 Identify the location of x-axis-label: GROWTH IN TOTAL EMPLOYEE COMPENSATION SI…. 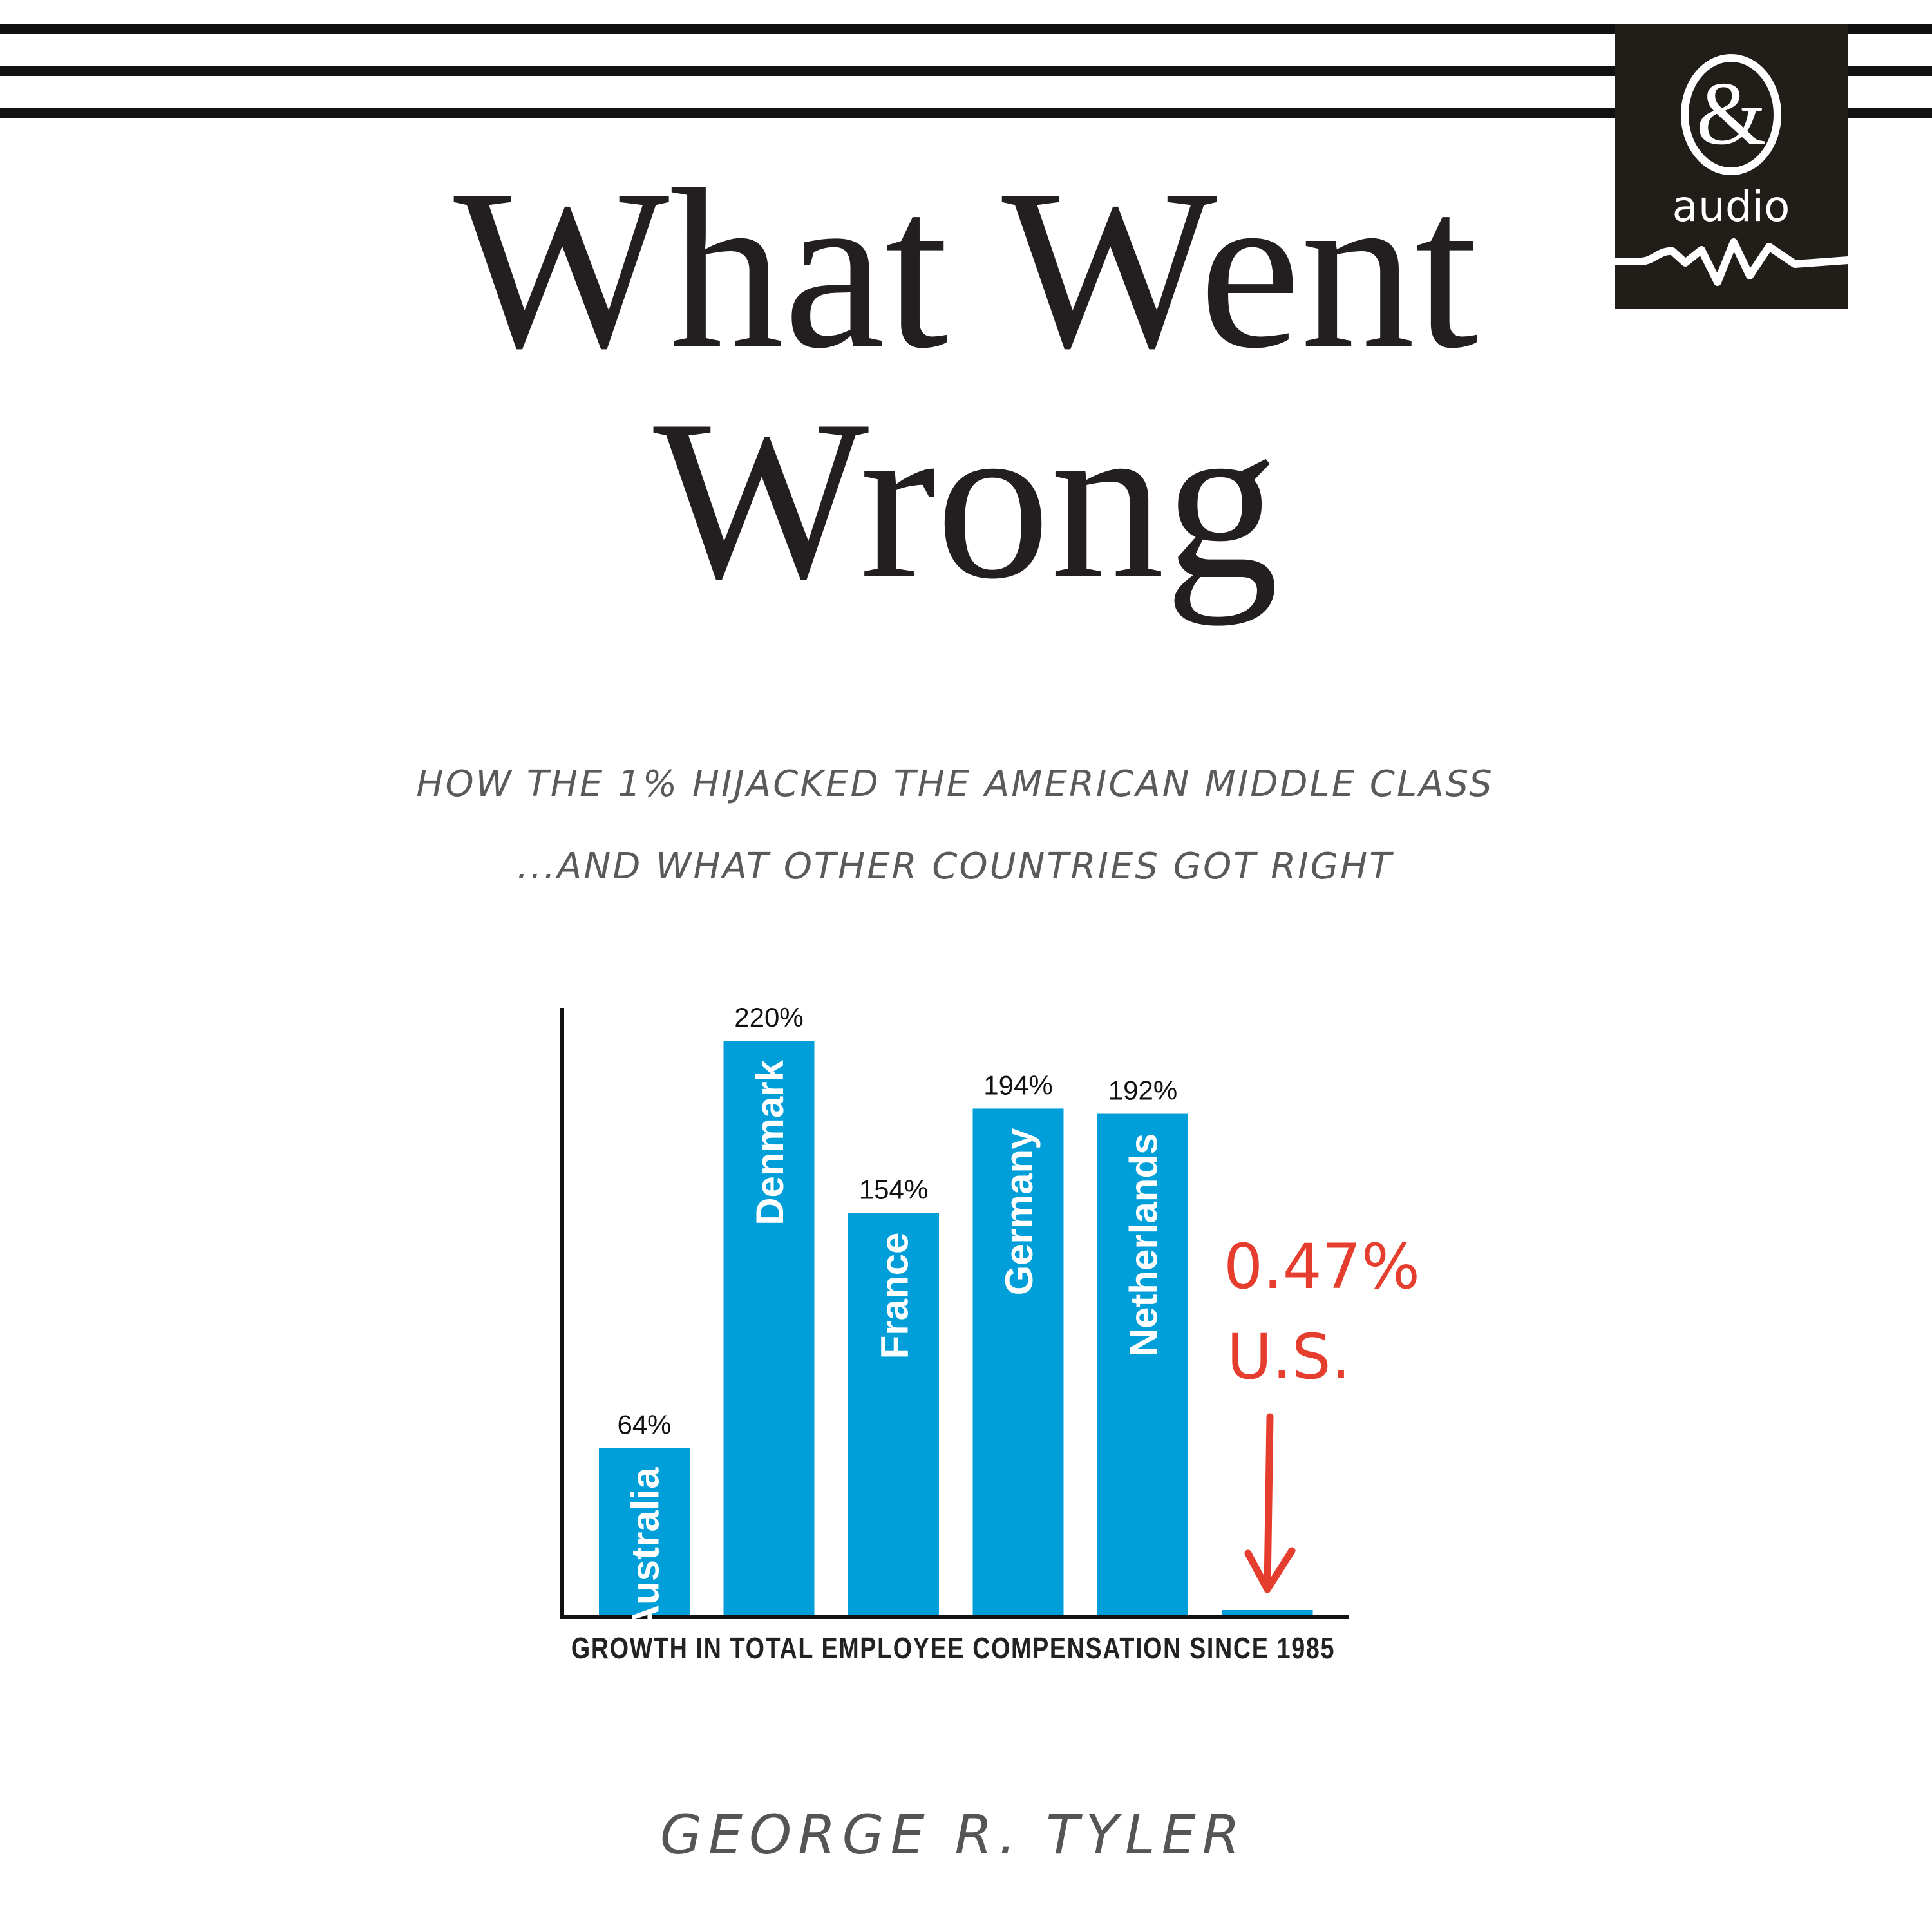
(953, 1647).